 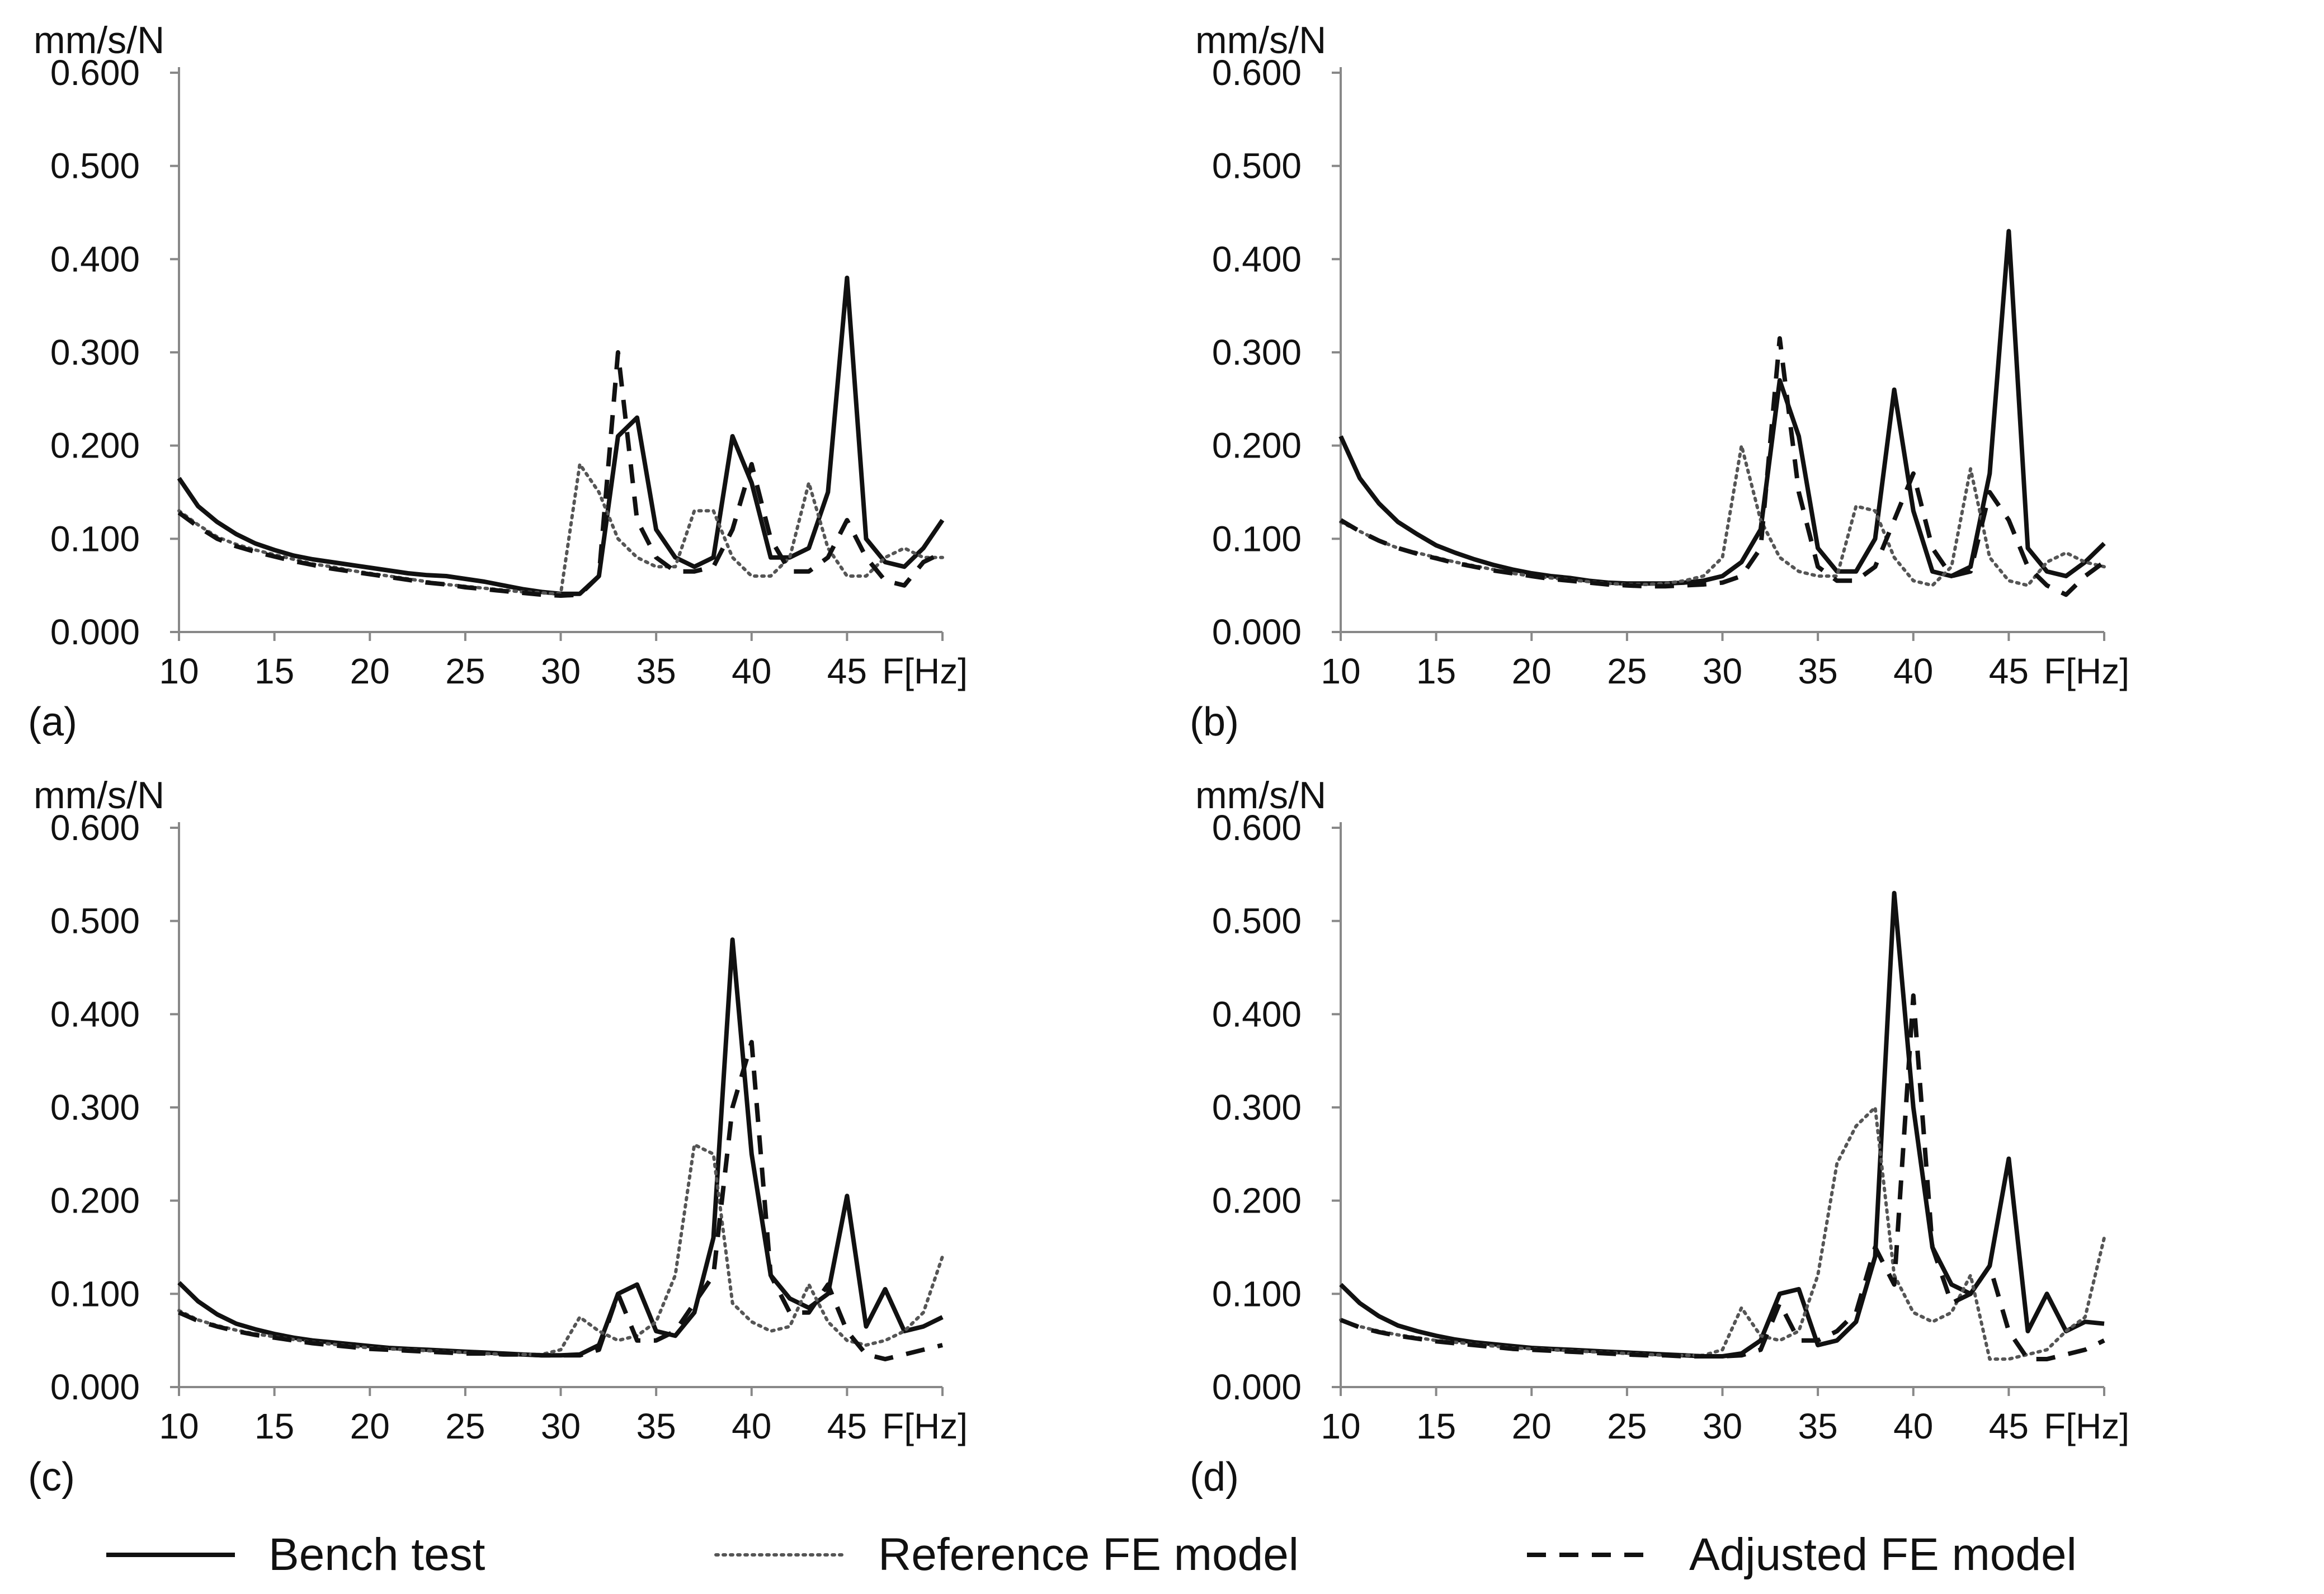 What do you see at coordinates (1214, 722) in the screenshot?
I see `panel-label: (b)` at bounding box center [1214, 722].